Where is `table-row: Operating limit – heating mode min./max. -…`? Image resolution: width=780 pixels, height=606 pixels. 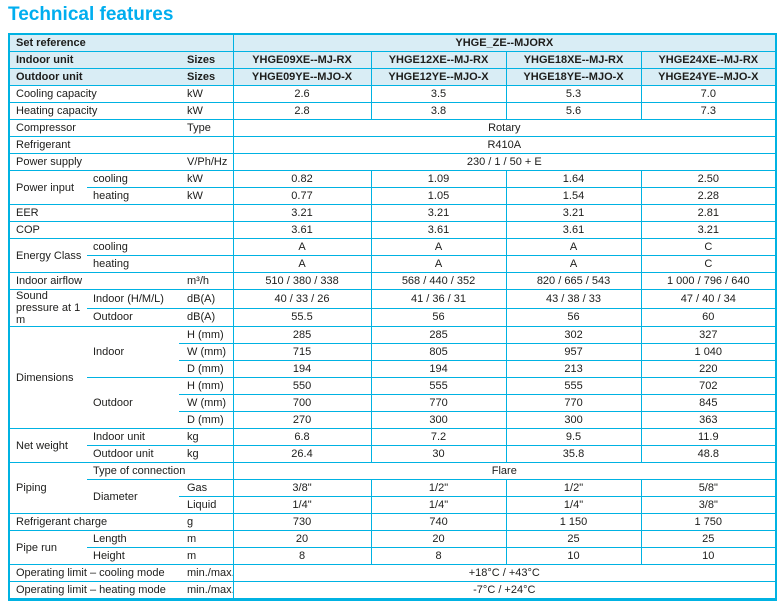 table-row: Operating limit – heating mode min./max. -… is located at coordinates (393, 590).